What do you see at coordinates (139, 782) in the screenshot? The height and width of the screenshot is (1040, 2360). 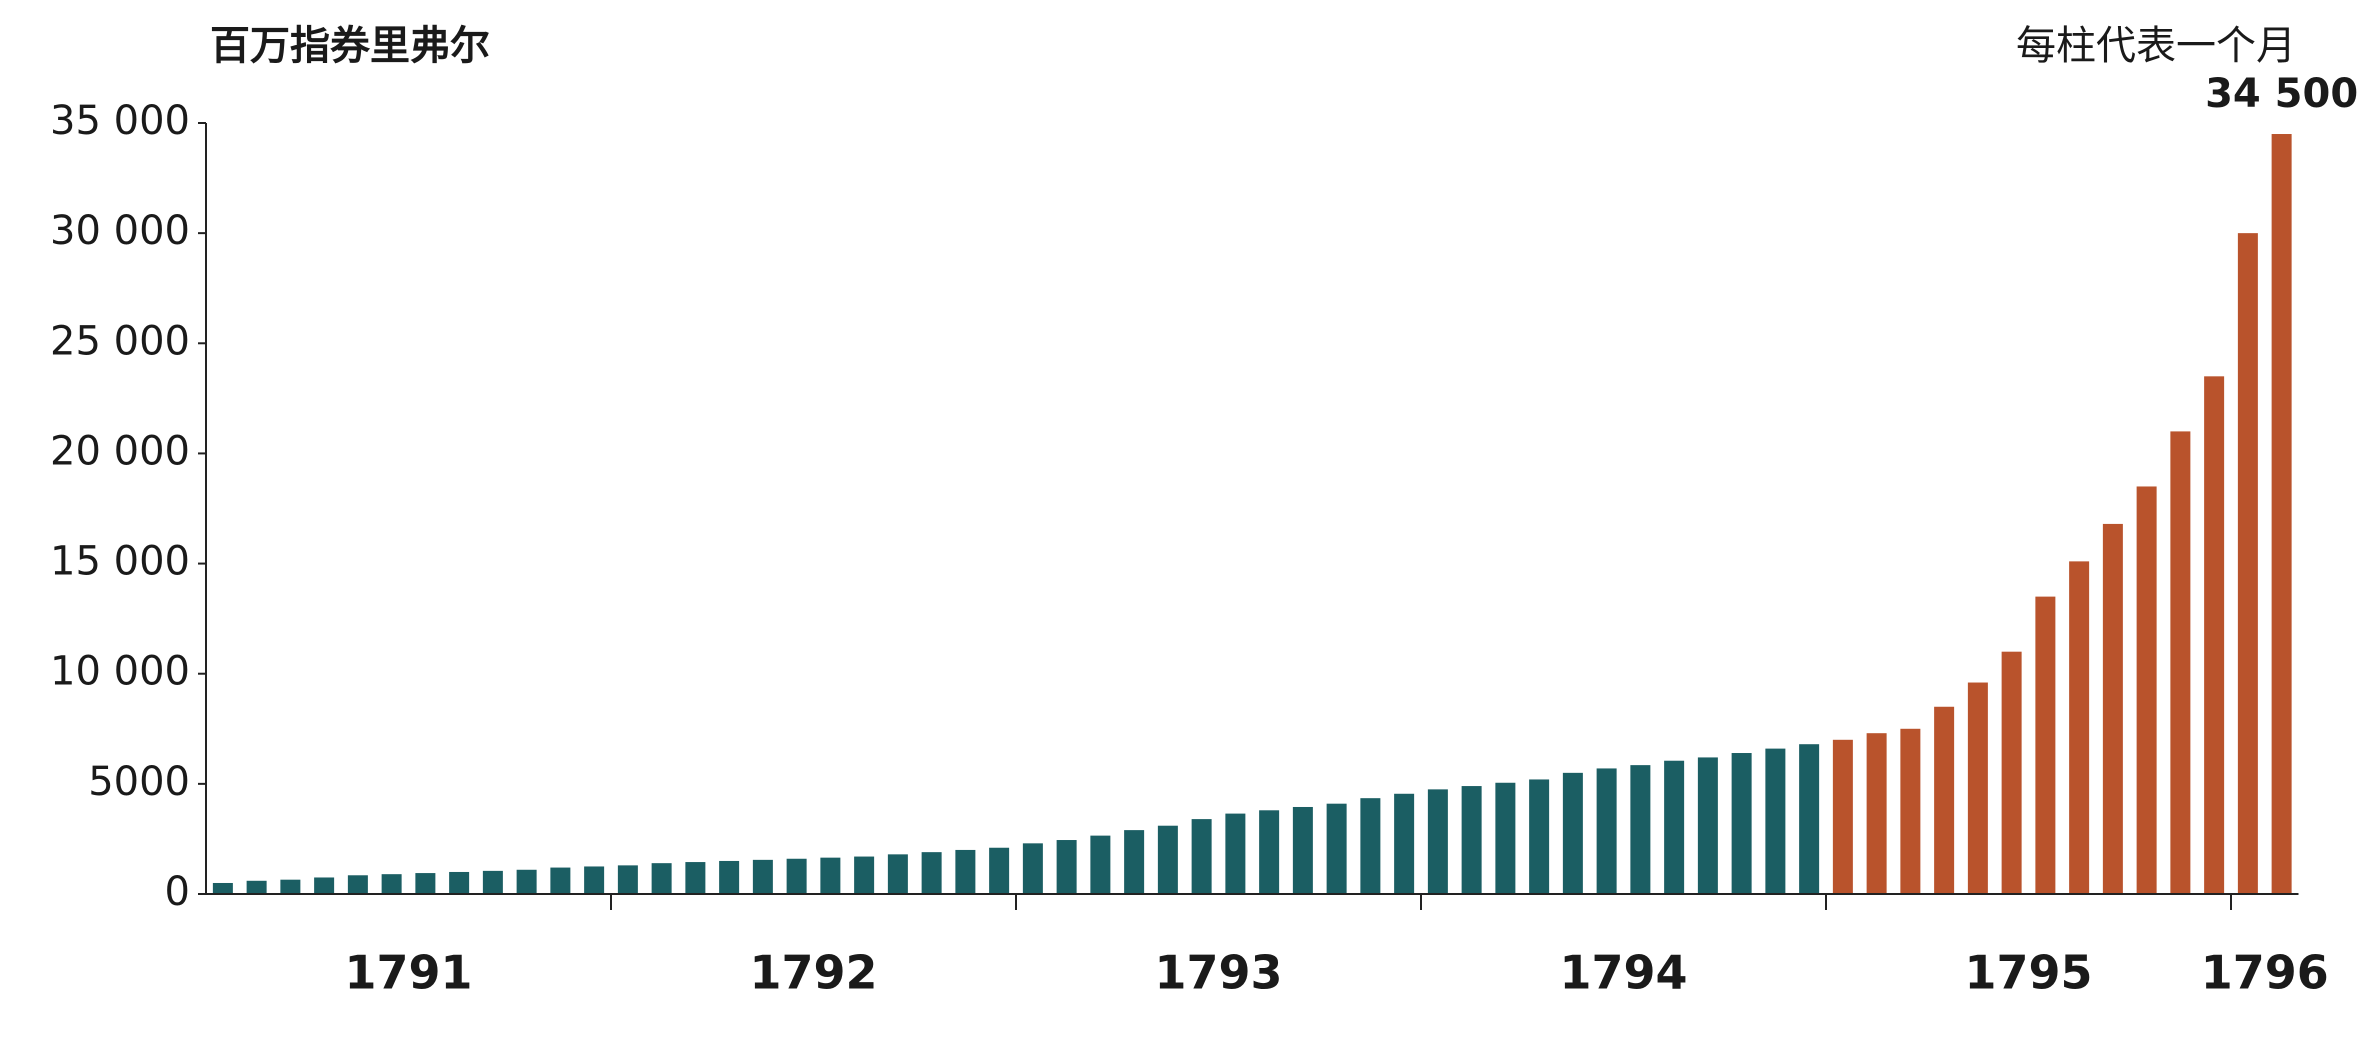 I see `y-tick-label: 5000` at bounding box center [139, 782].